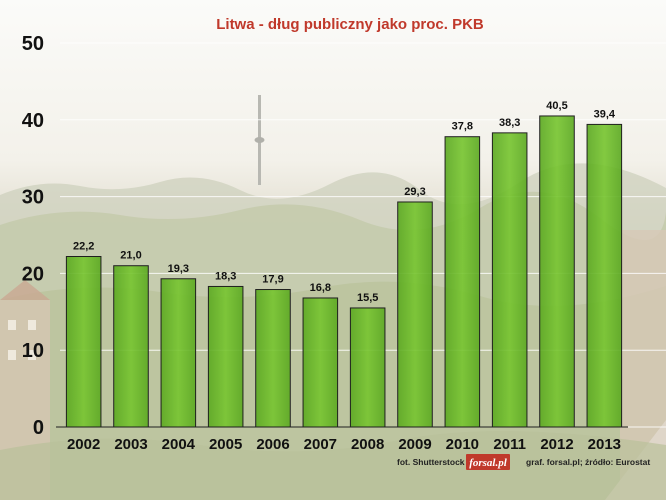  What do you see at coordinates (462, 444) in the screenshot?
I see `x-tick-label-2010: 2010` at bounding box center [462, 444].